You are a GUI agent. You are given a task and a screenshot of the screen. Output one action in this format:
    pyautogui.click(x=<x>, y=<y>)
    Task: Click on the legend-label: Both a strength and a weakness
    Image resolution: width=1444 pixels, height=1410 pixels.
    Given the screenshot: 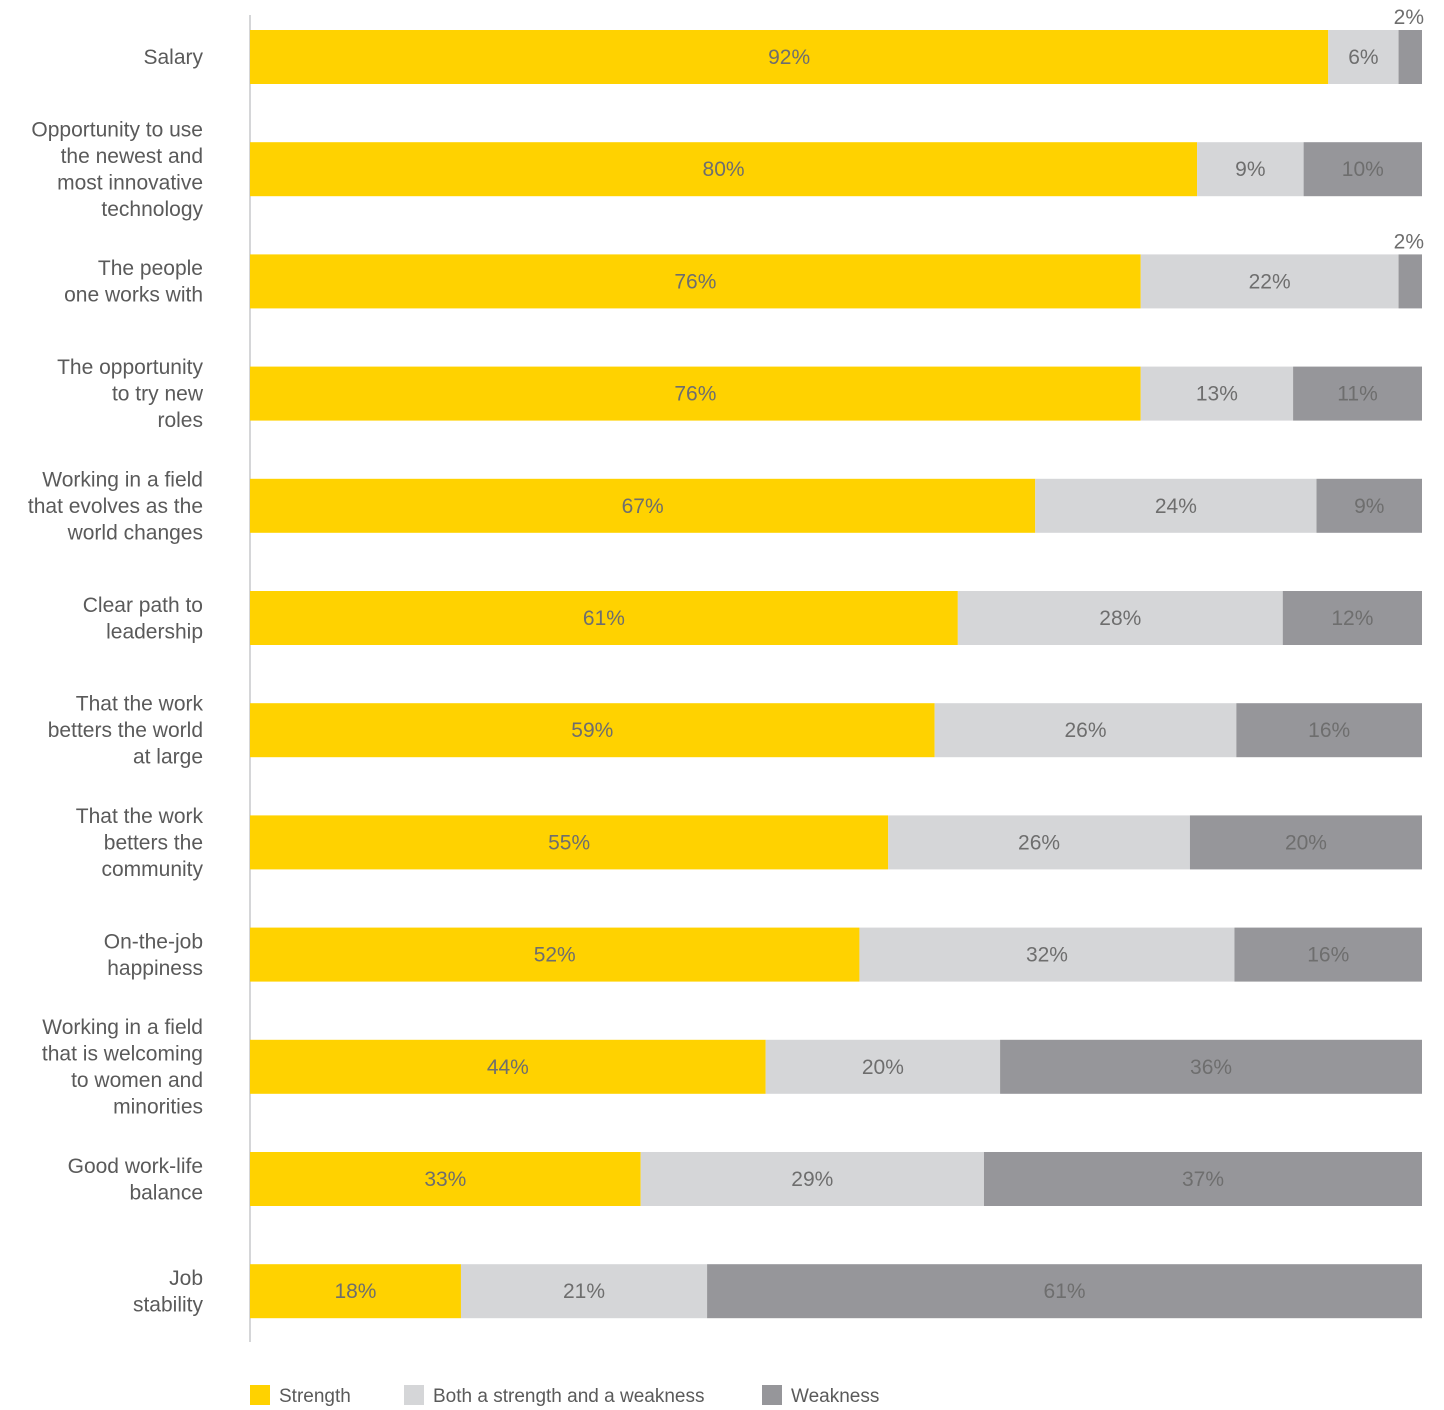 What is the action you would take?
    pyautogui.click(x=568, y=1396)
    